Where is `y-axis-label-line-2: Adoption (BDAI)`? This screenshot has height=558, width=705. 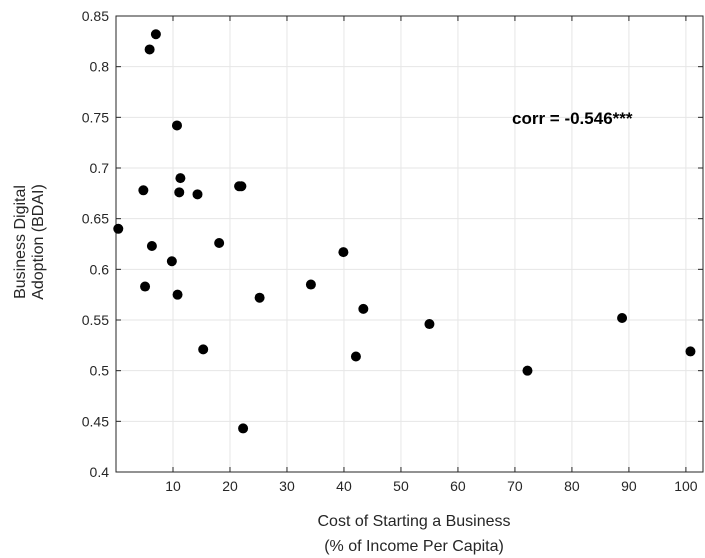
y-axis-label-line-2: Adoption (BDAI) is located at coordinates (38, 242).